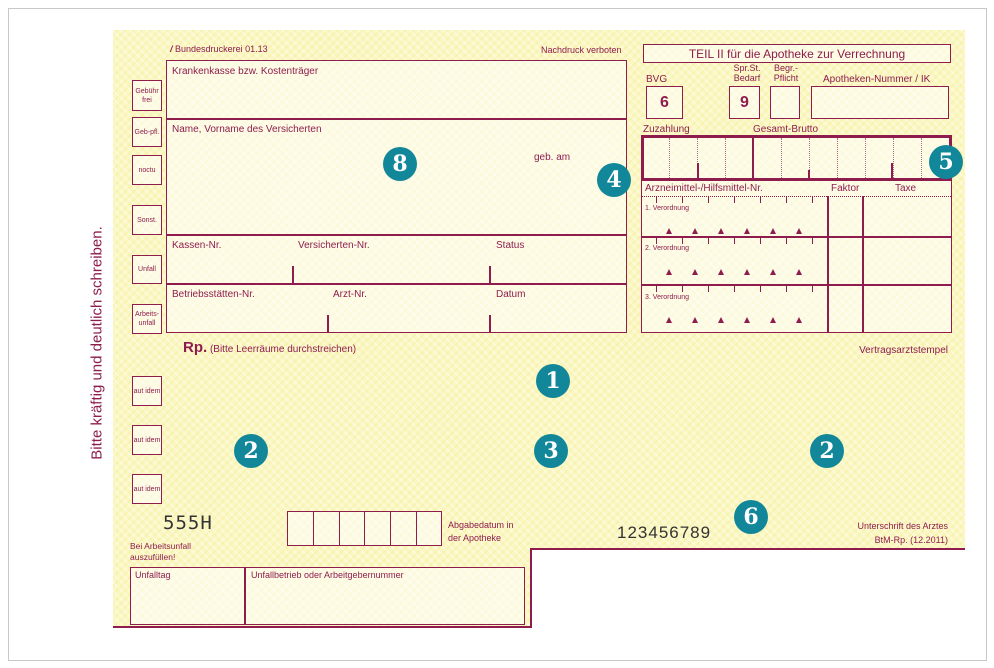  I want to click on checkbox-gebuehr-frei: Gebühr frei, so click(147, 95).